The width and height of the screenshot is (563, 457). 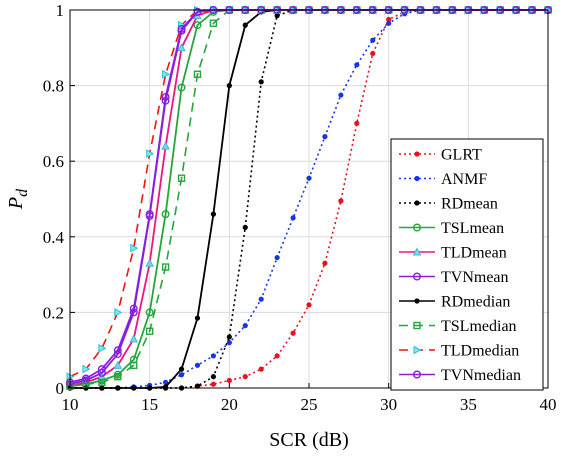 I want to click on legend-item: ANMF, so click(x=443, y=179).